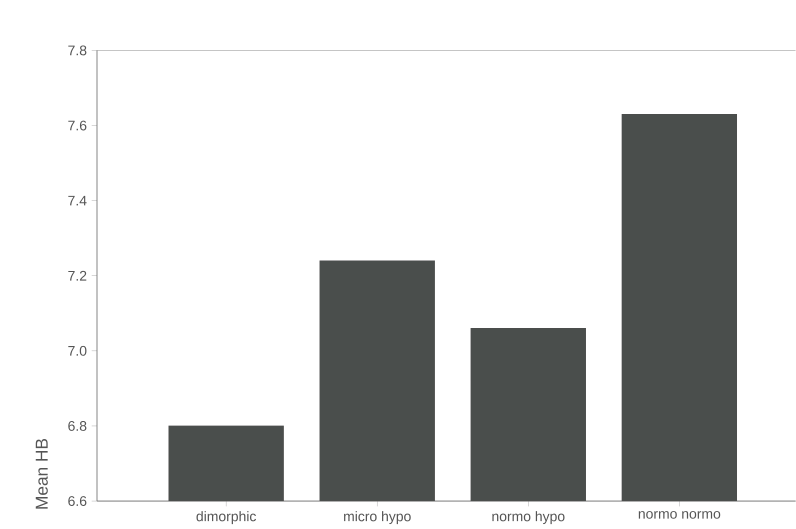 The image size is (796, 529). I want to click on x-tick-label: normo hypo, so click(528, 517).